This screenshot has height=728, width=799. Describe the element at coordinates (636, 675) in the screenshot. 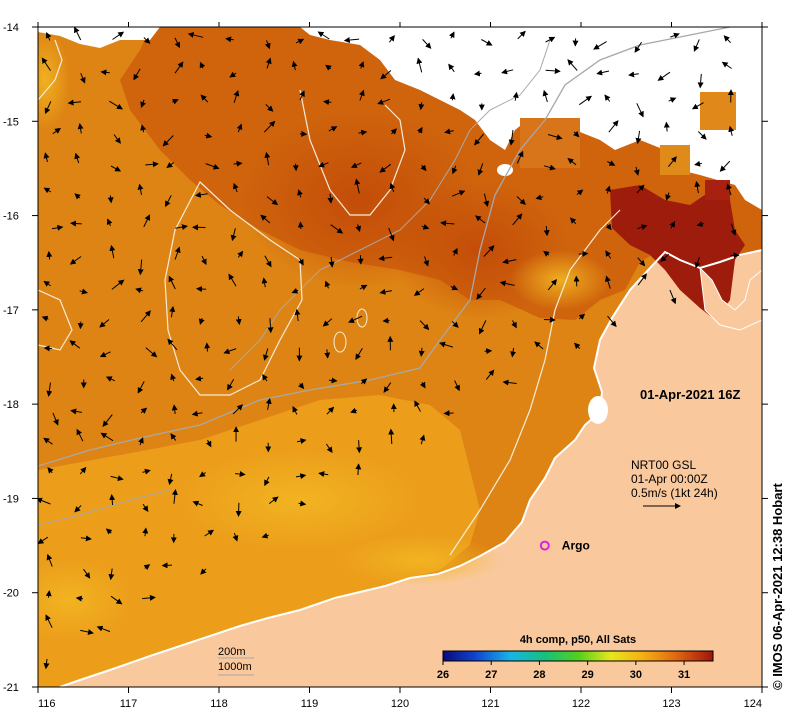

I see `colorbar-tick-label: 30` at that location.